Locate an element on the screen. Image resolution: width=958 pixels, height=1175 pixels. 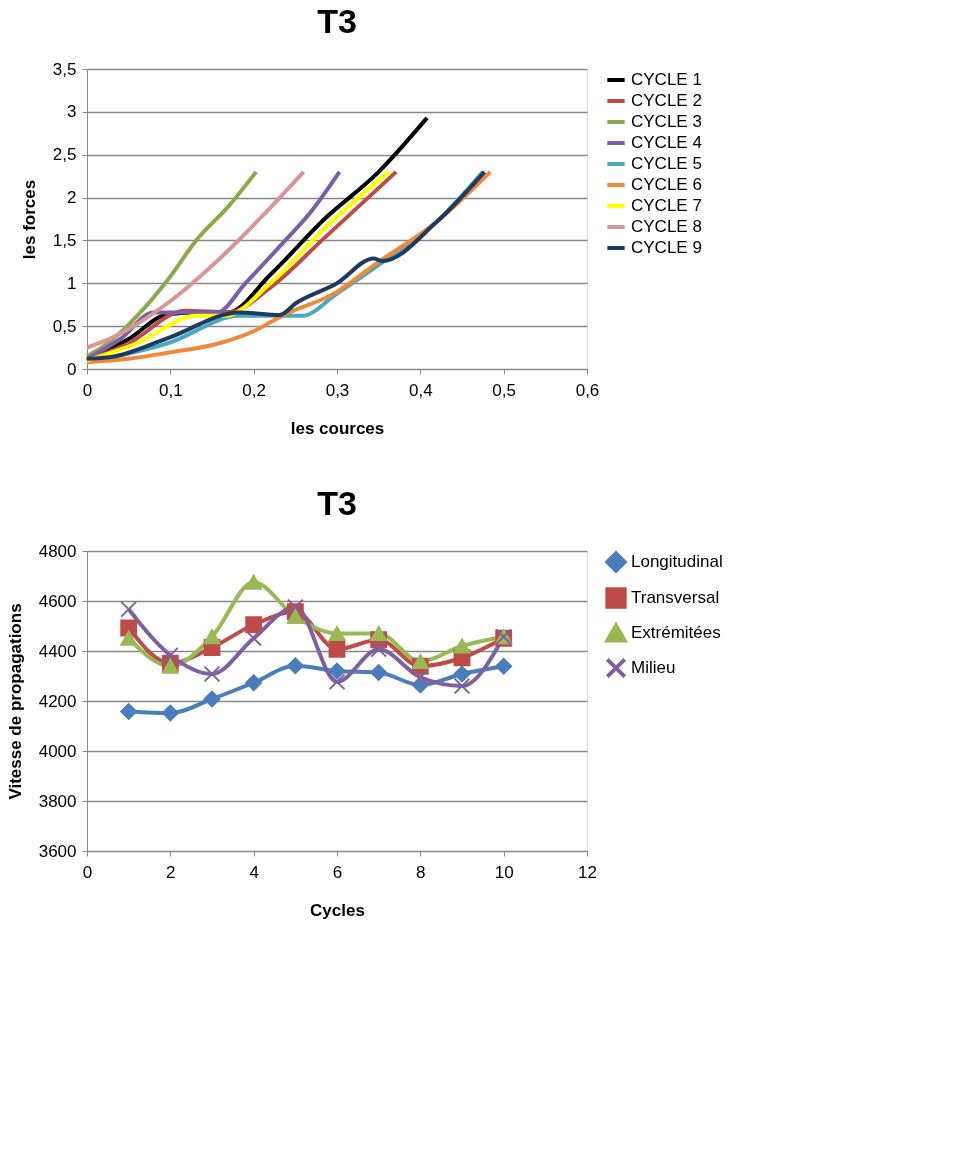
x-tick-label: 8 is located at coordinates (421, 872).